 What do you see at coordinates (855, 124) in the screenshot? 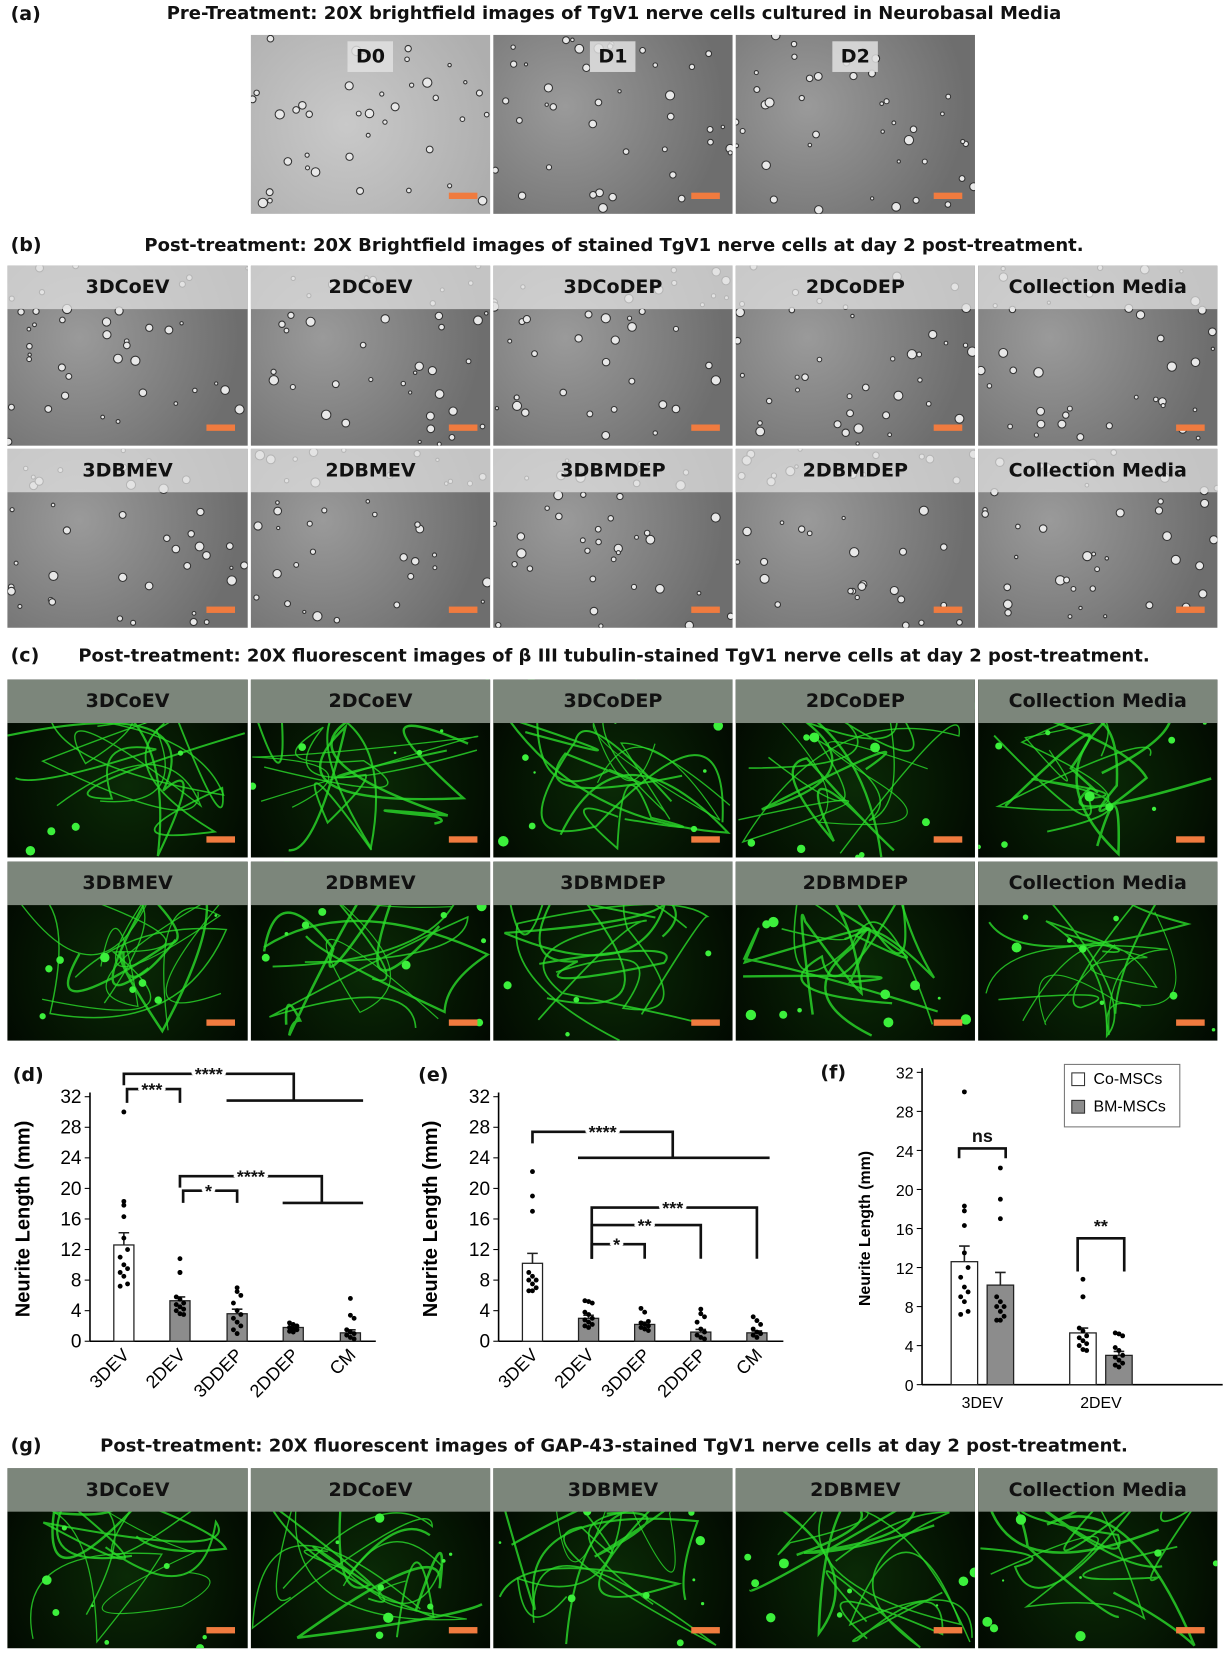
I see `micrograph: D2` at bounding box center [855, 124].